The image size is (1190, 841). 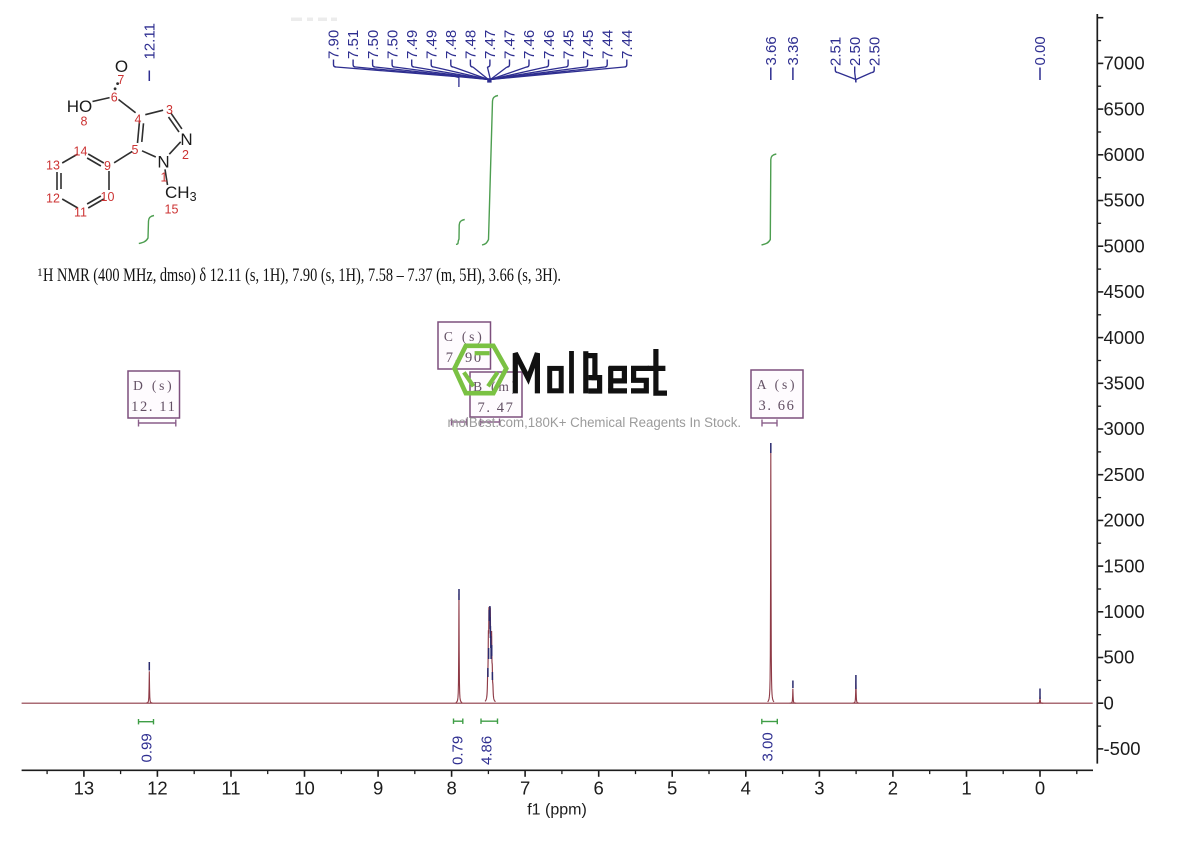 What do you see at coordinates (153, 407) in the screenshot?
I see `svg-text: 12. 11` at bounding box center [153, 407].